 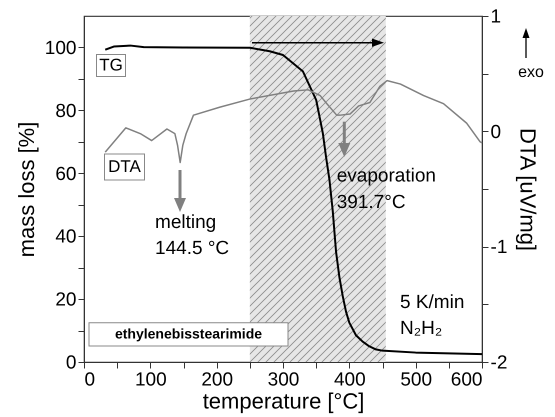 I want to click on annotation: ethylenebisstearimide, so click(x=188, y=334).